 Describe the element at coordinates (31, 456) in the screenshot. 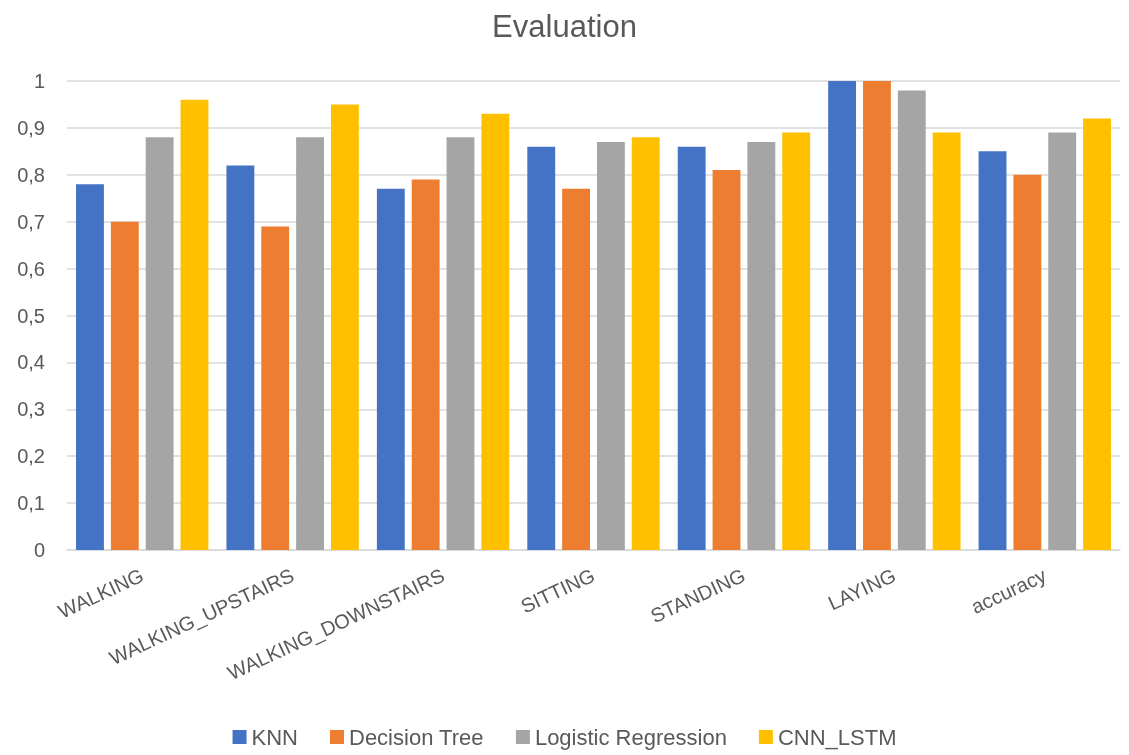

I see `y-tick-label: 0,2` at that location.